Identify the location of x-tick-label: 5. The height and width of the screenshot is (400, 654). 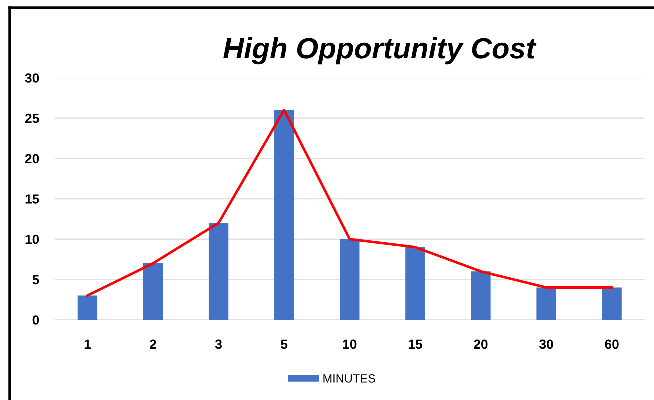
(284, 345).